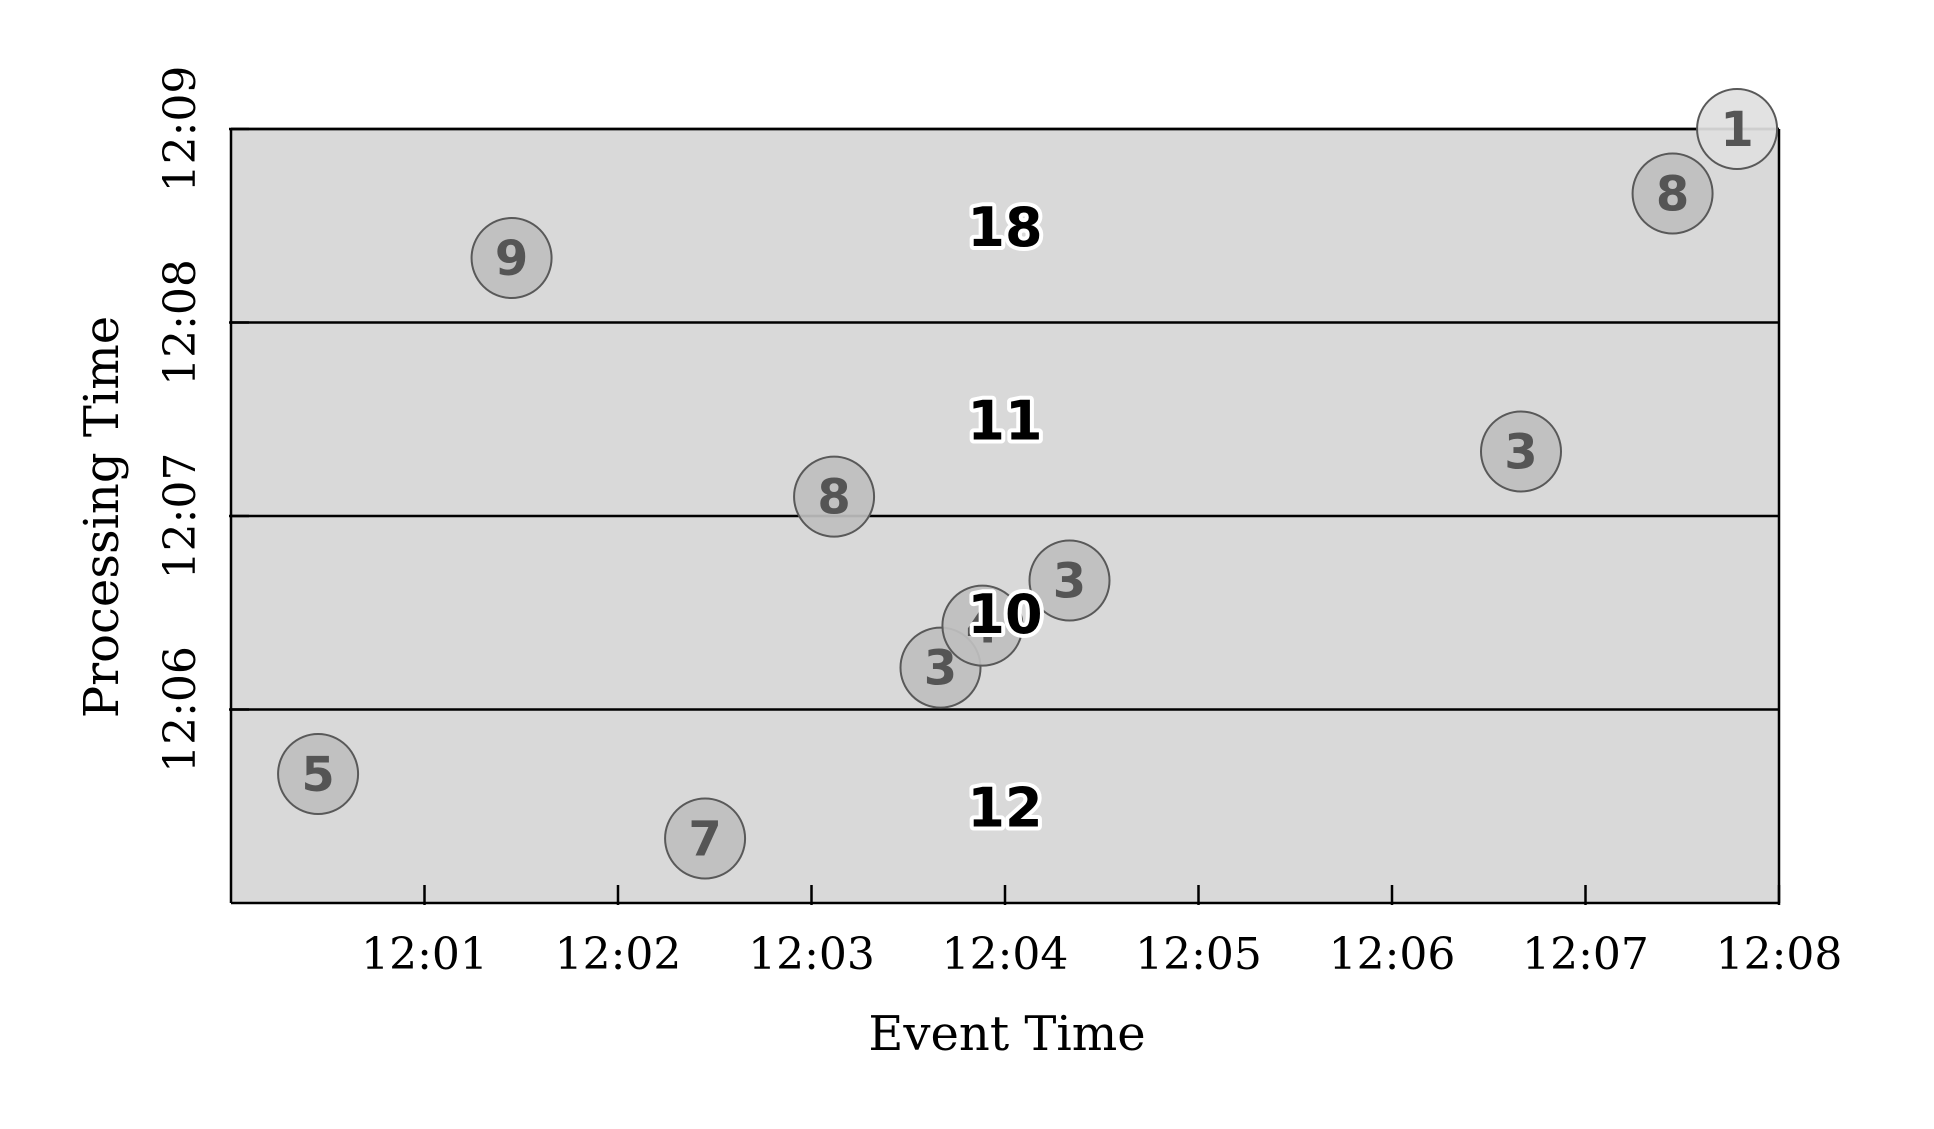 Image resolution: width=1934 pixels, height=1129 pixels. Describe the element at coordinates (1392, 954) in the screenshot. I see `x-tick-label: 12:06` at that location.